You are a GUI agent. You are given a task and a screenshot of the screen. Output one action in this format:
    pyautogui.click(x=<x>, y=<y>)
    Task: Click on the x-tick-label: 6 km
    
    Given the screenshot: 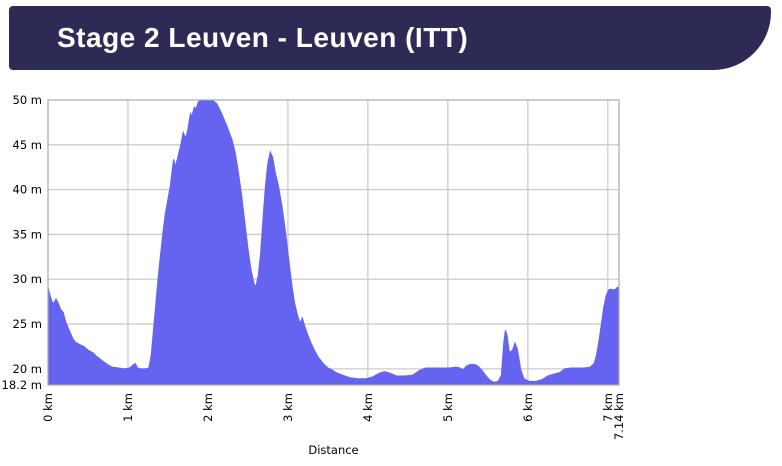 What is the action you would take?
    pyautogui.click(x=528, y=407)
    